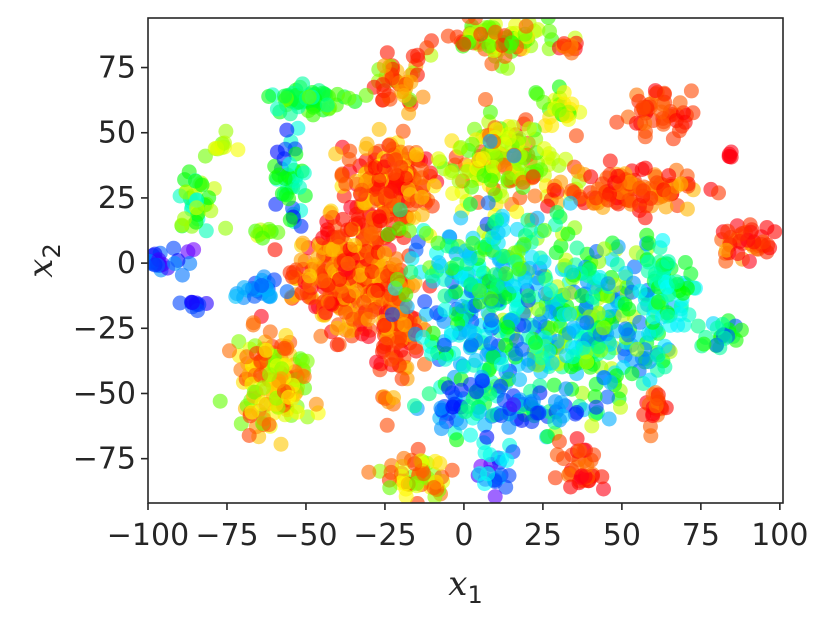 This screenshot has width=830, height=620. What do you see at coordinates (148, 535) in the screenshot?
I see `x-tick-label: −100` at bounding box center [148, 535].